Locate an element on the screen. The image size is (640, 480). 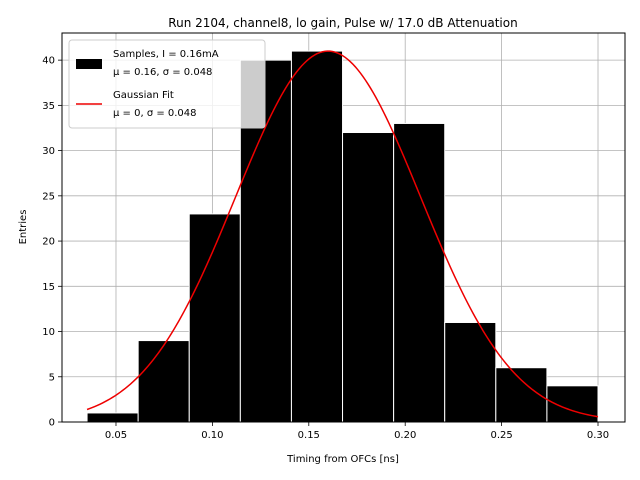
x-tick-label: 0.15 is located at coordinates (309, 435).